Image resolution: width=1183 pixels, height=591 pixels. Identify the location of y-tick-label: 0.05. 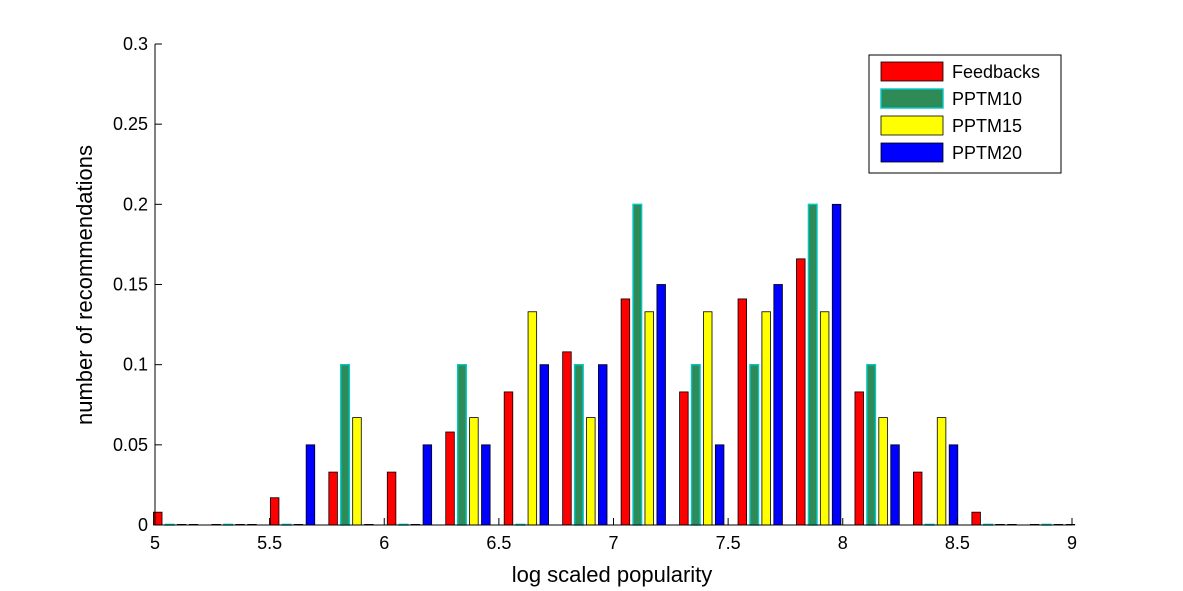
(130, 445).